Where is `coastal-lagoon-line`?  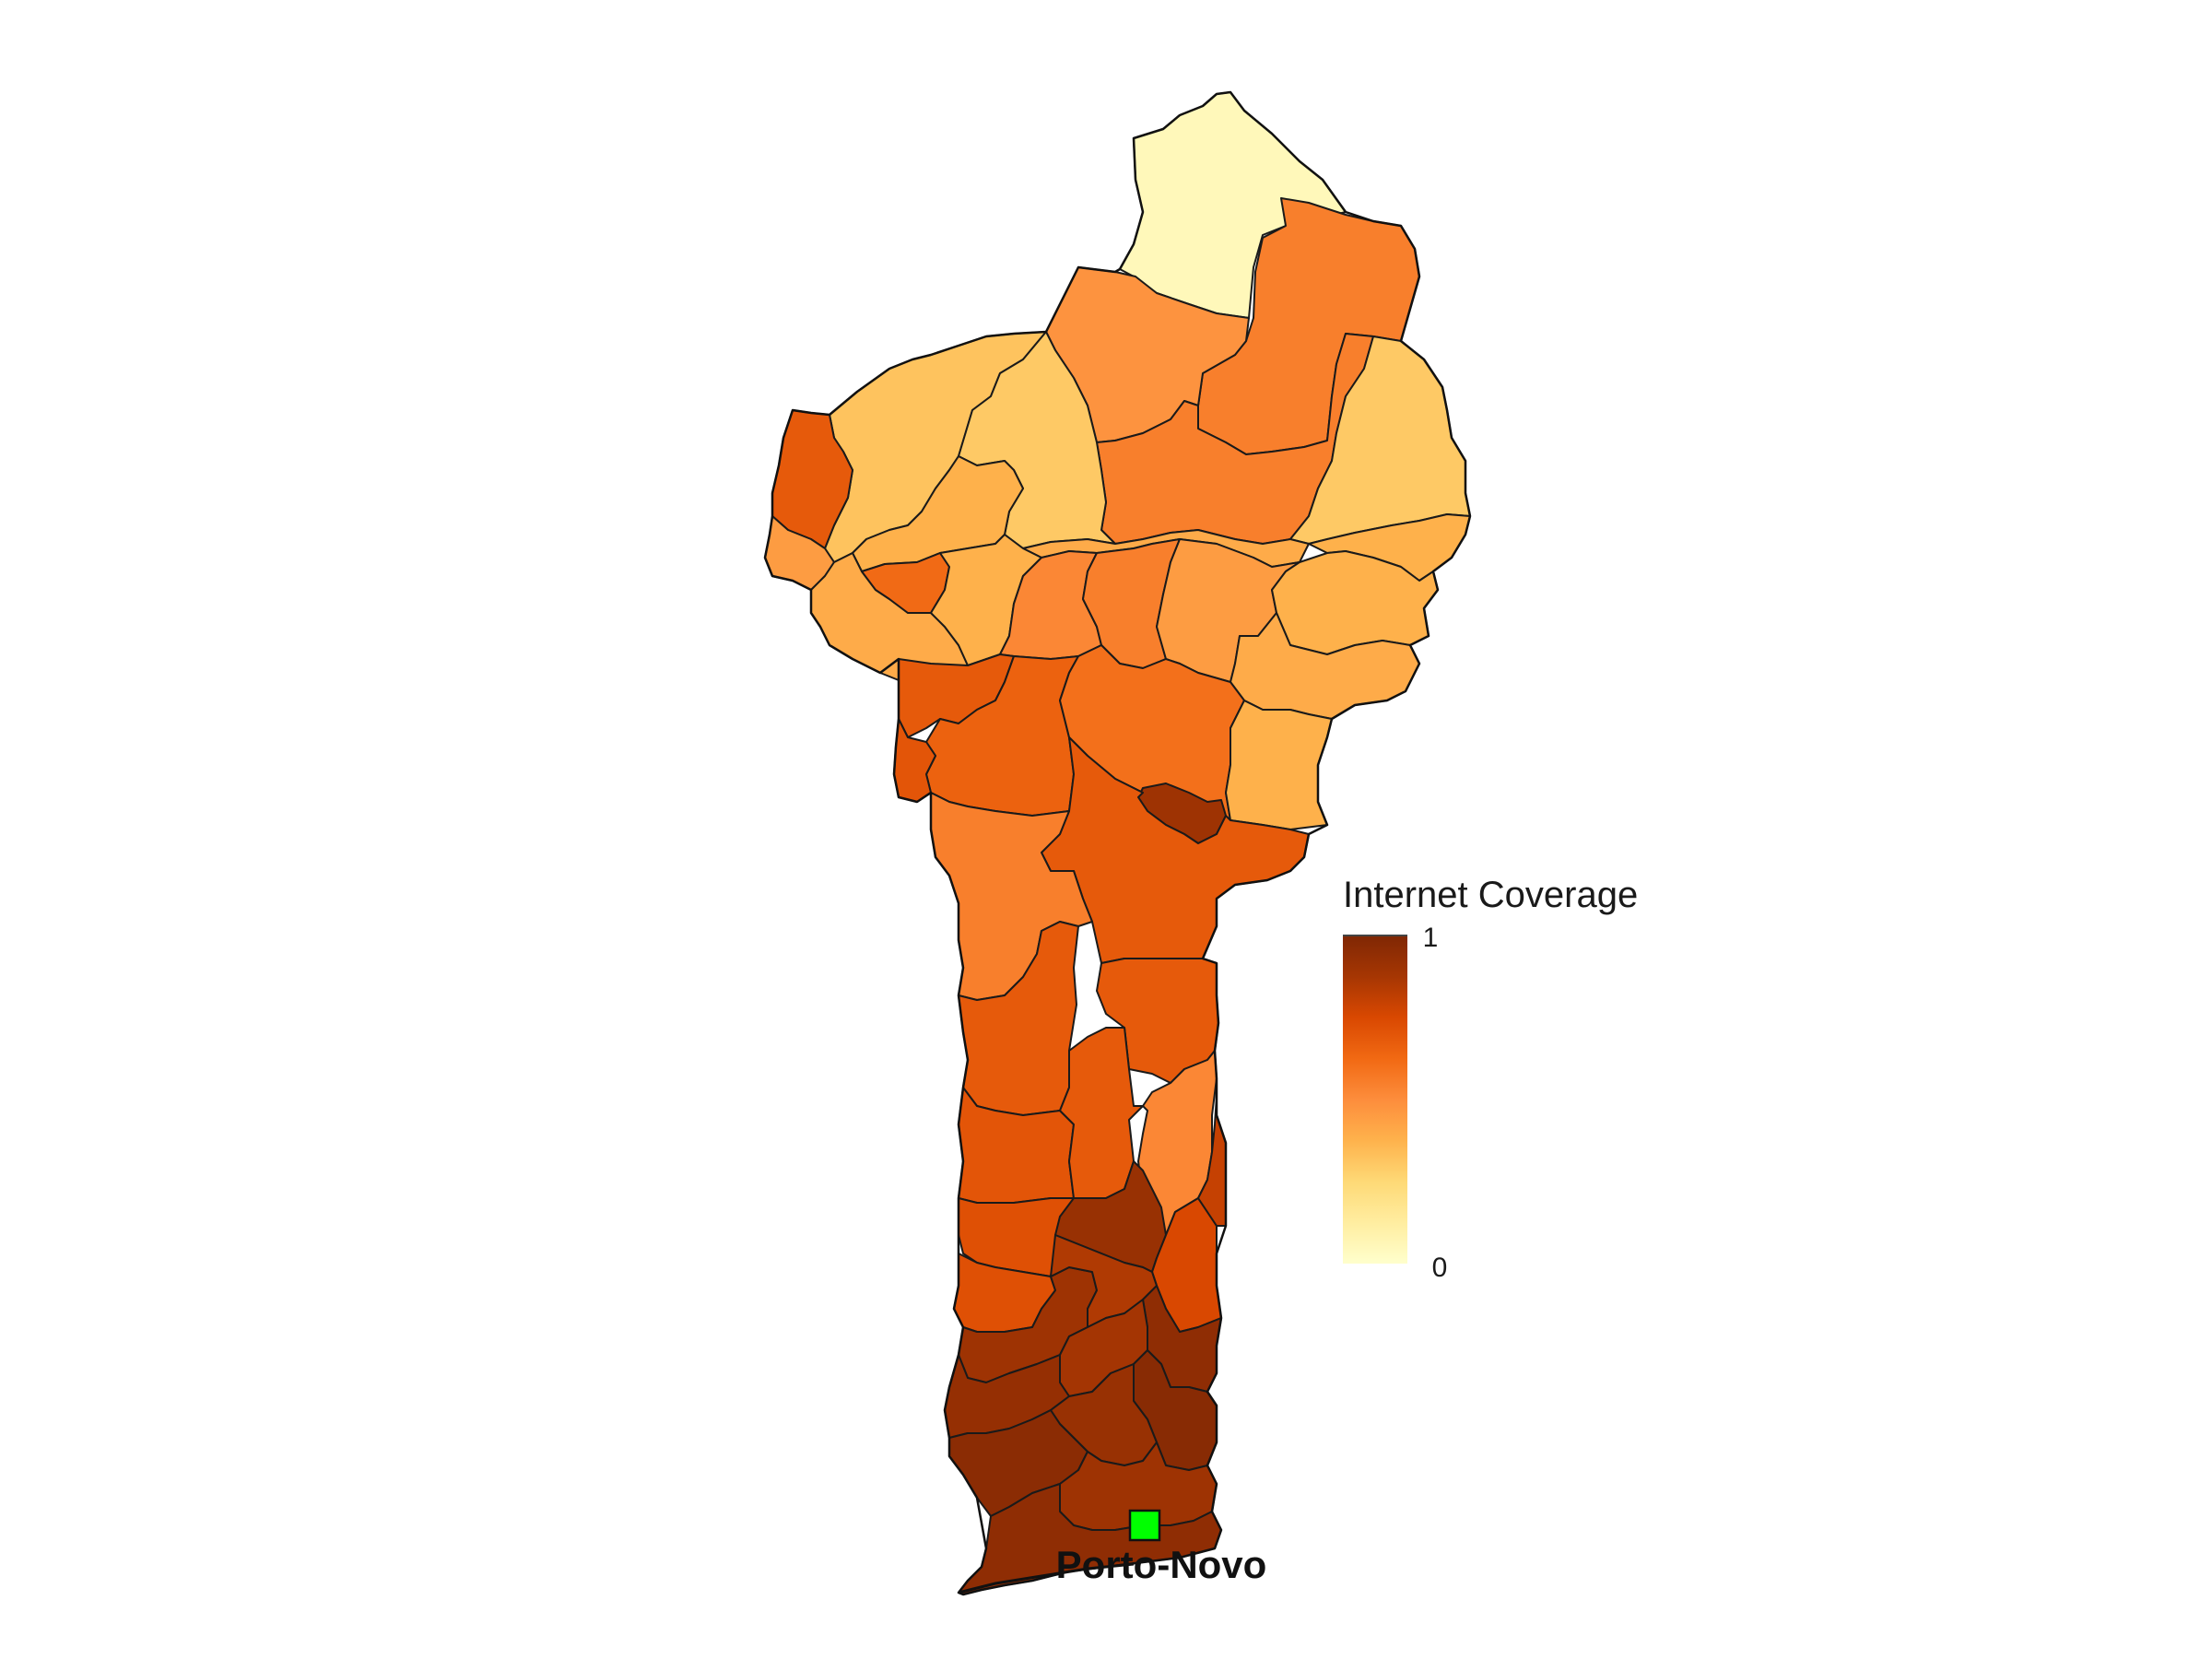
coastal-lagoon-line is located at coordinates (1046, 1578).